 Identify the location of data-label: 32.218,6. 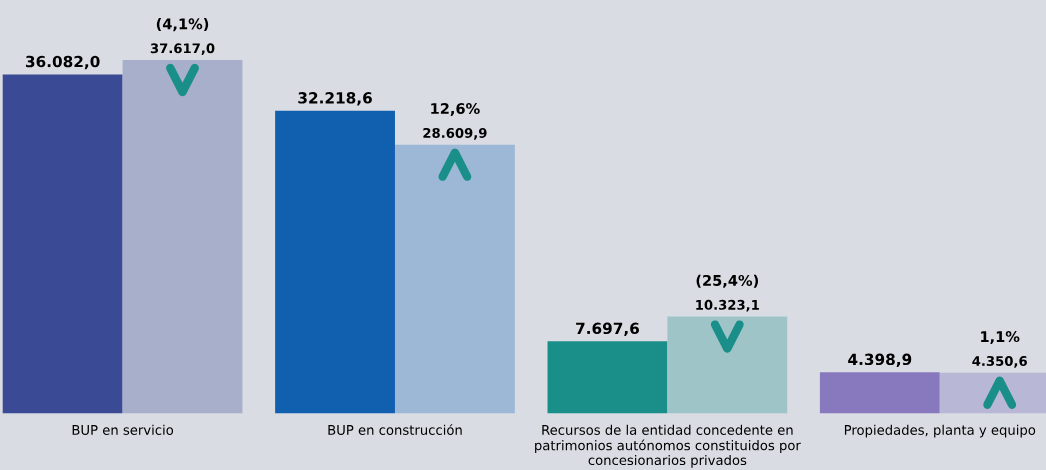
(335, 99).